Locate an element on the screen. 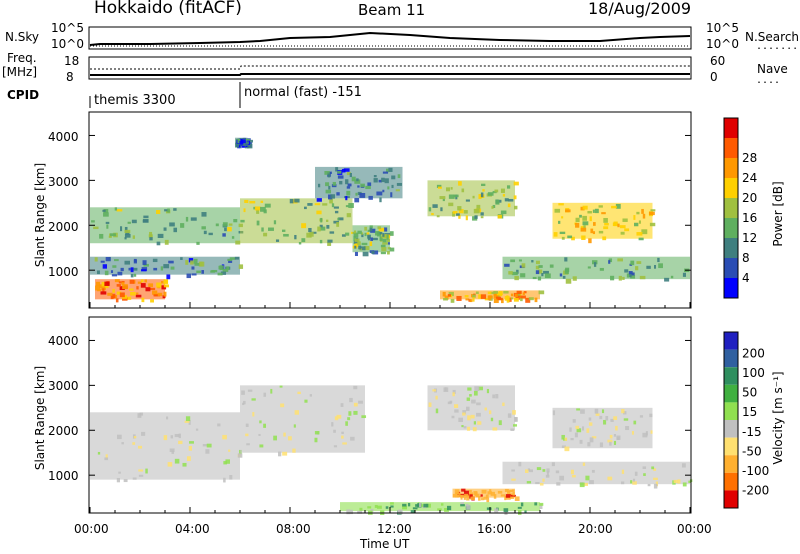  velocity-ytick-4000: 4000 is located at coordinates (63, 341).